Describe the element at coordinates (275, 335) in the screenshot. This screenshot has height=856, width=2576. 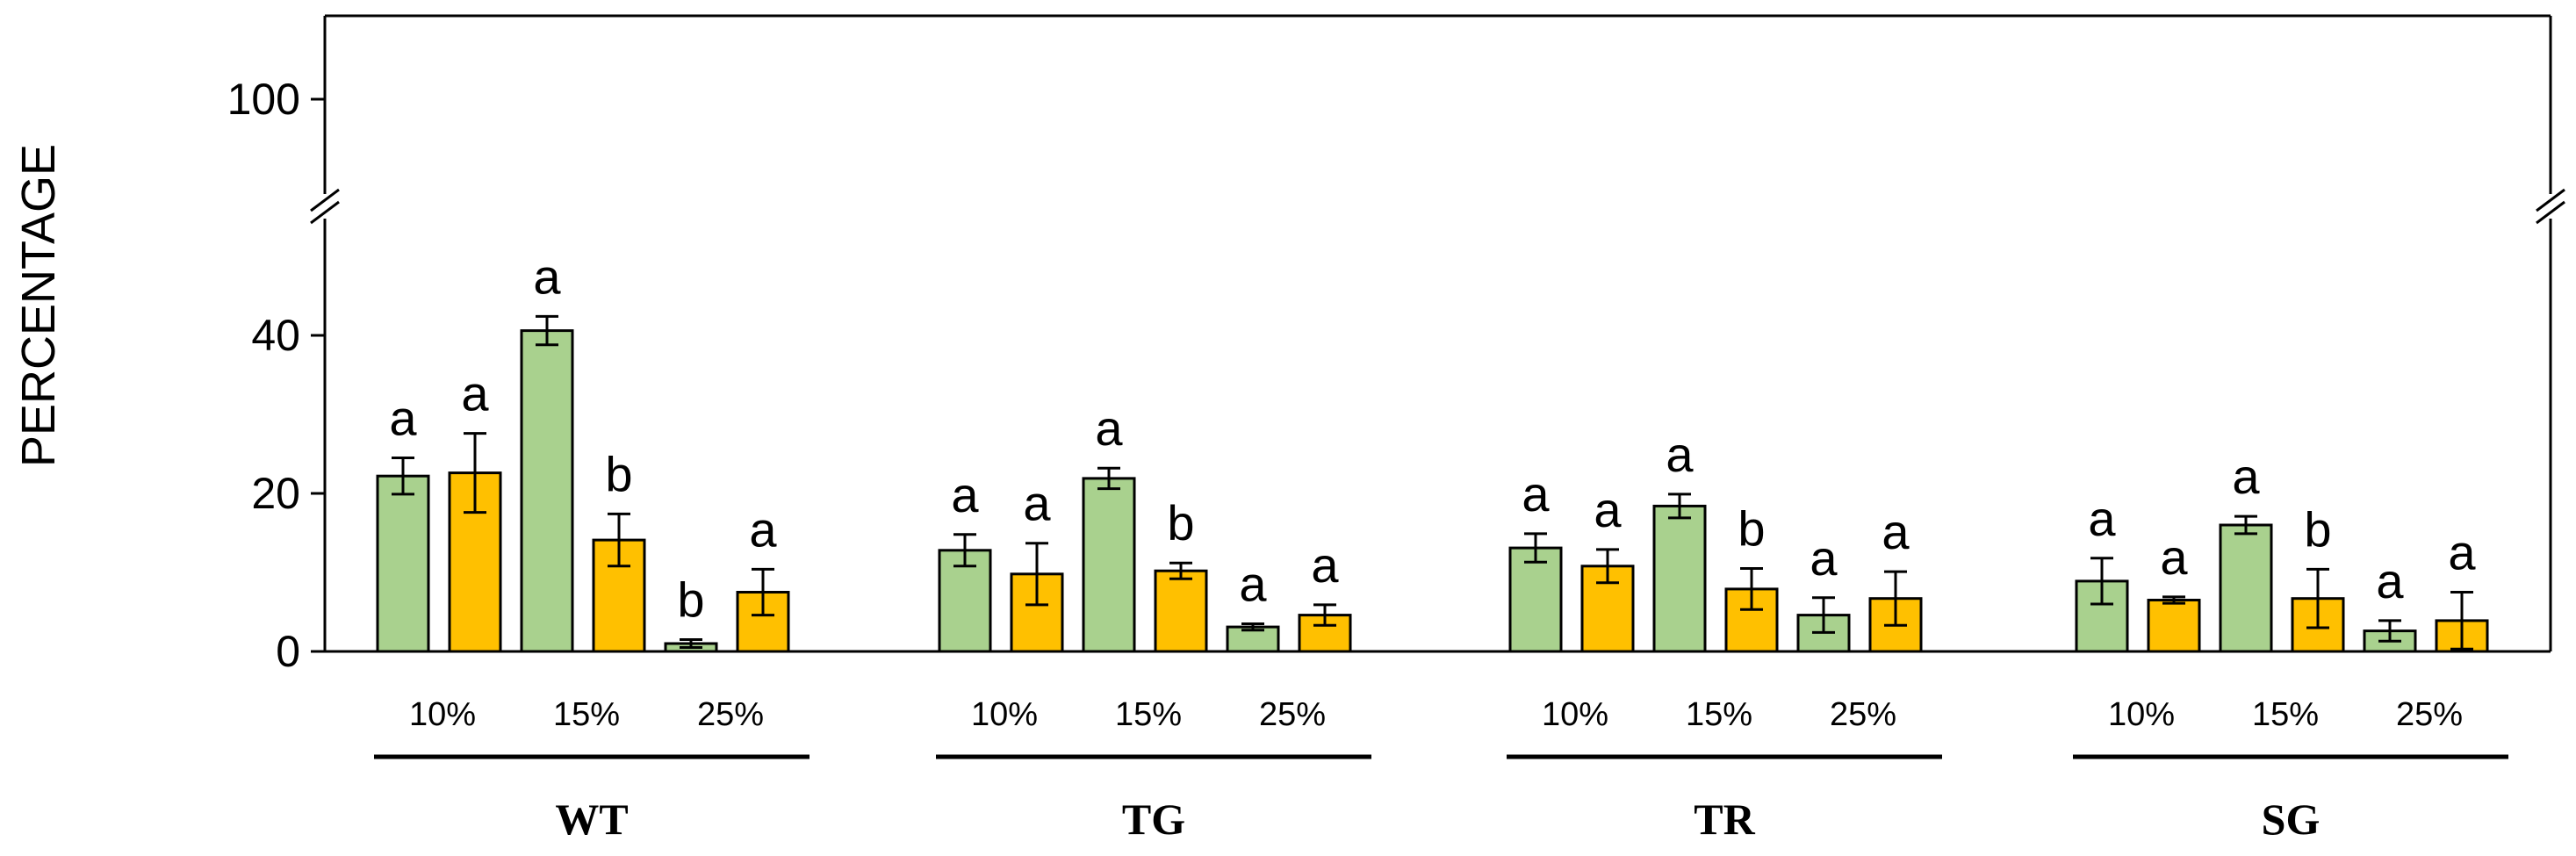
I see `y-tick-label: 40` at that location.